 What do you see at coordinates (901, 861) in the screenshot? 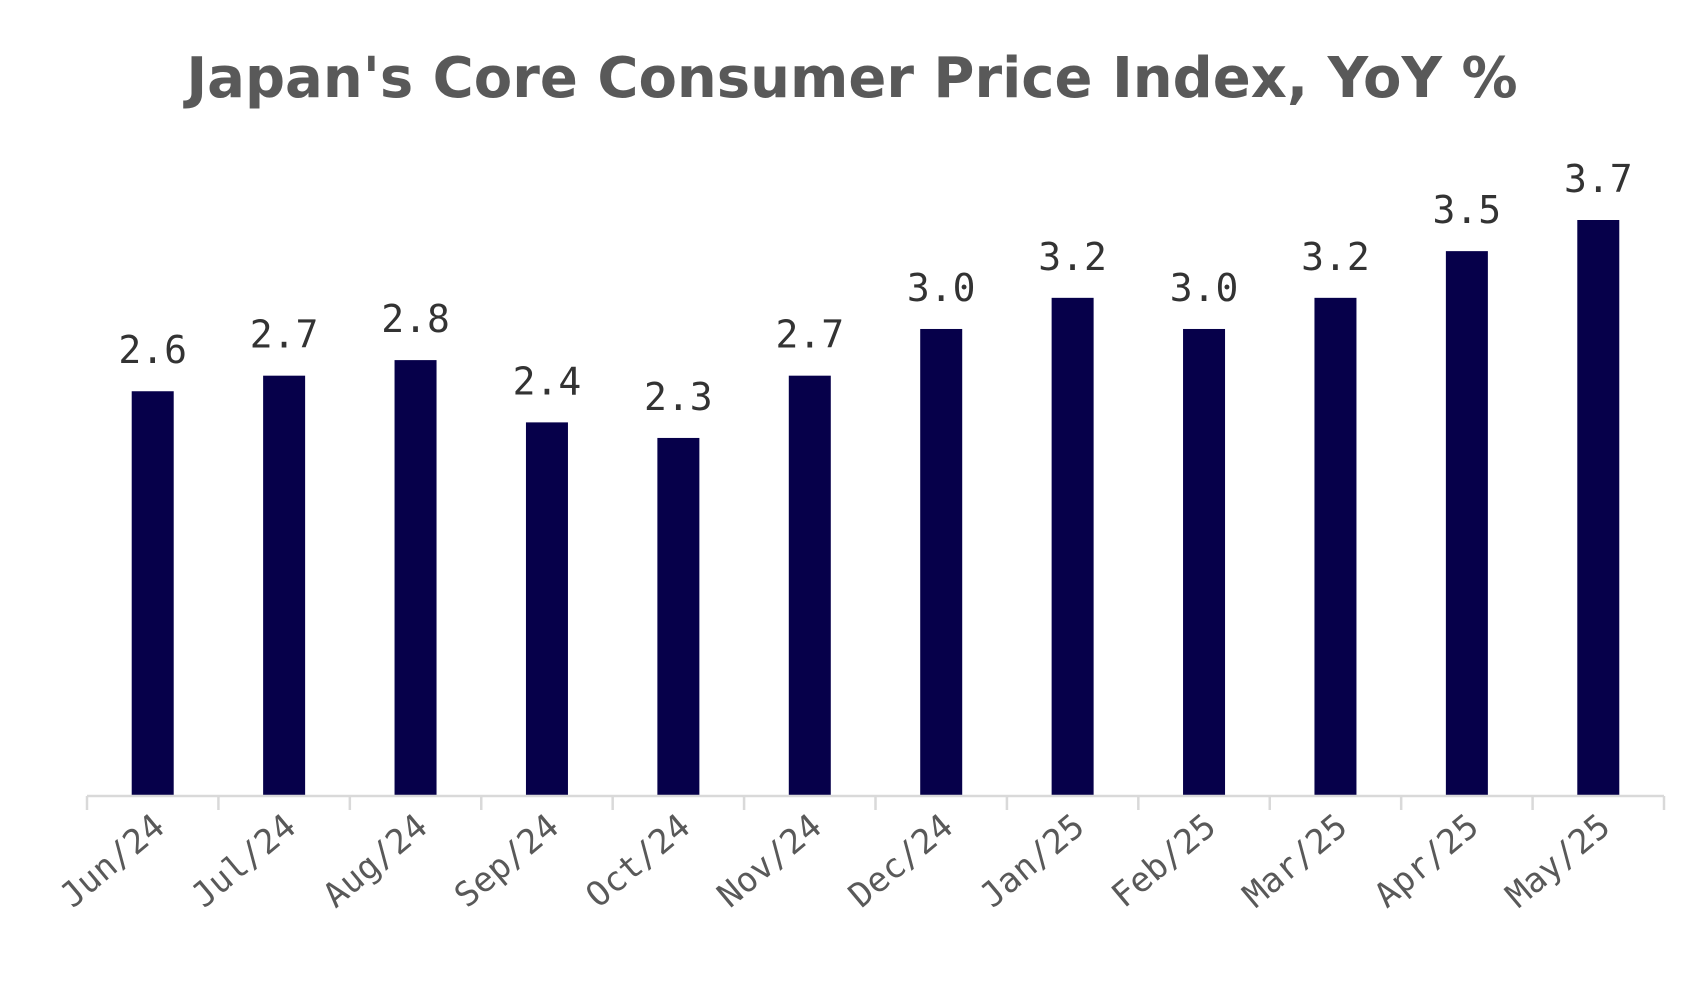
I see `x-tick-label: Dec/24` at bounding box center [901, 861].